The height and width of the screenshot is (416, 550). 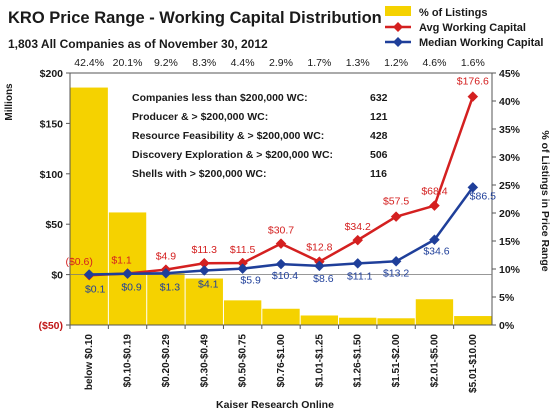 I want to click on series-1-label-5: $30.7, so click(x=281, y=231).